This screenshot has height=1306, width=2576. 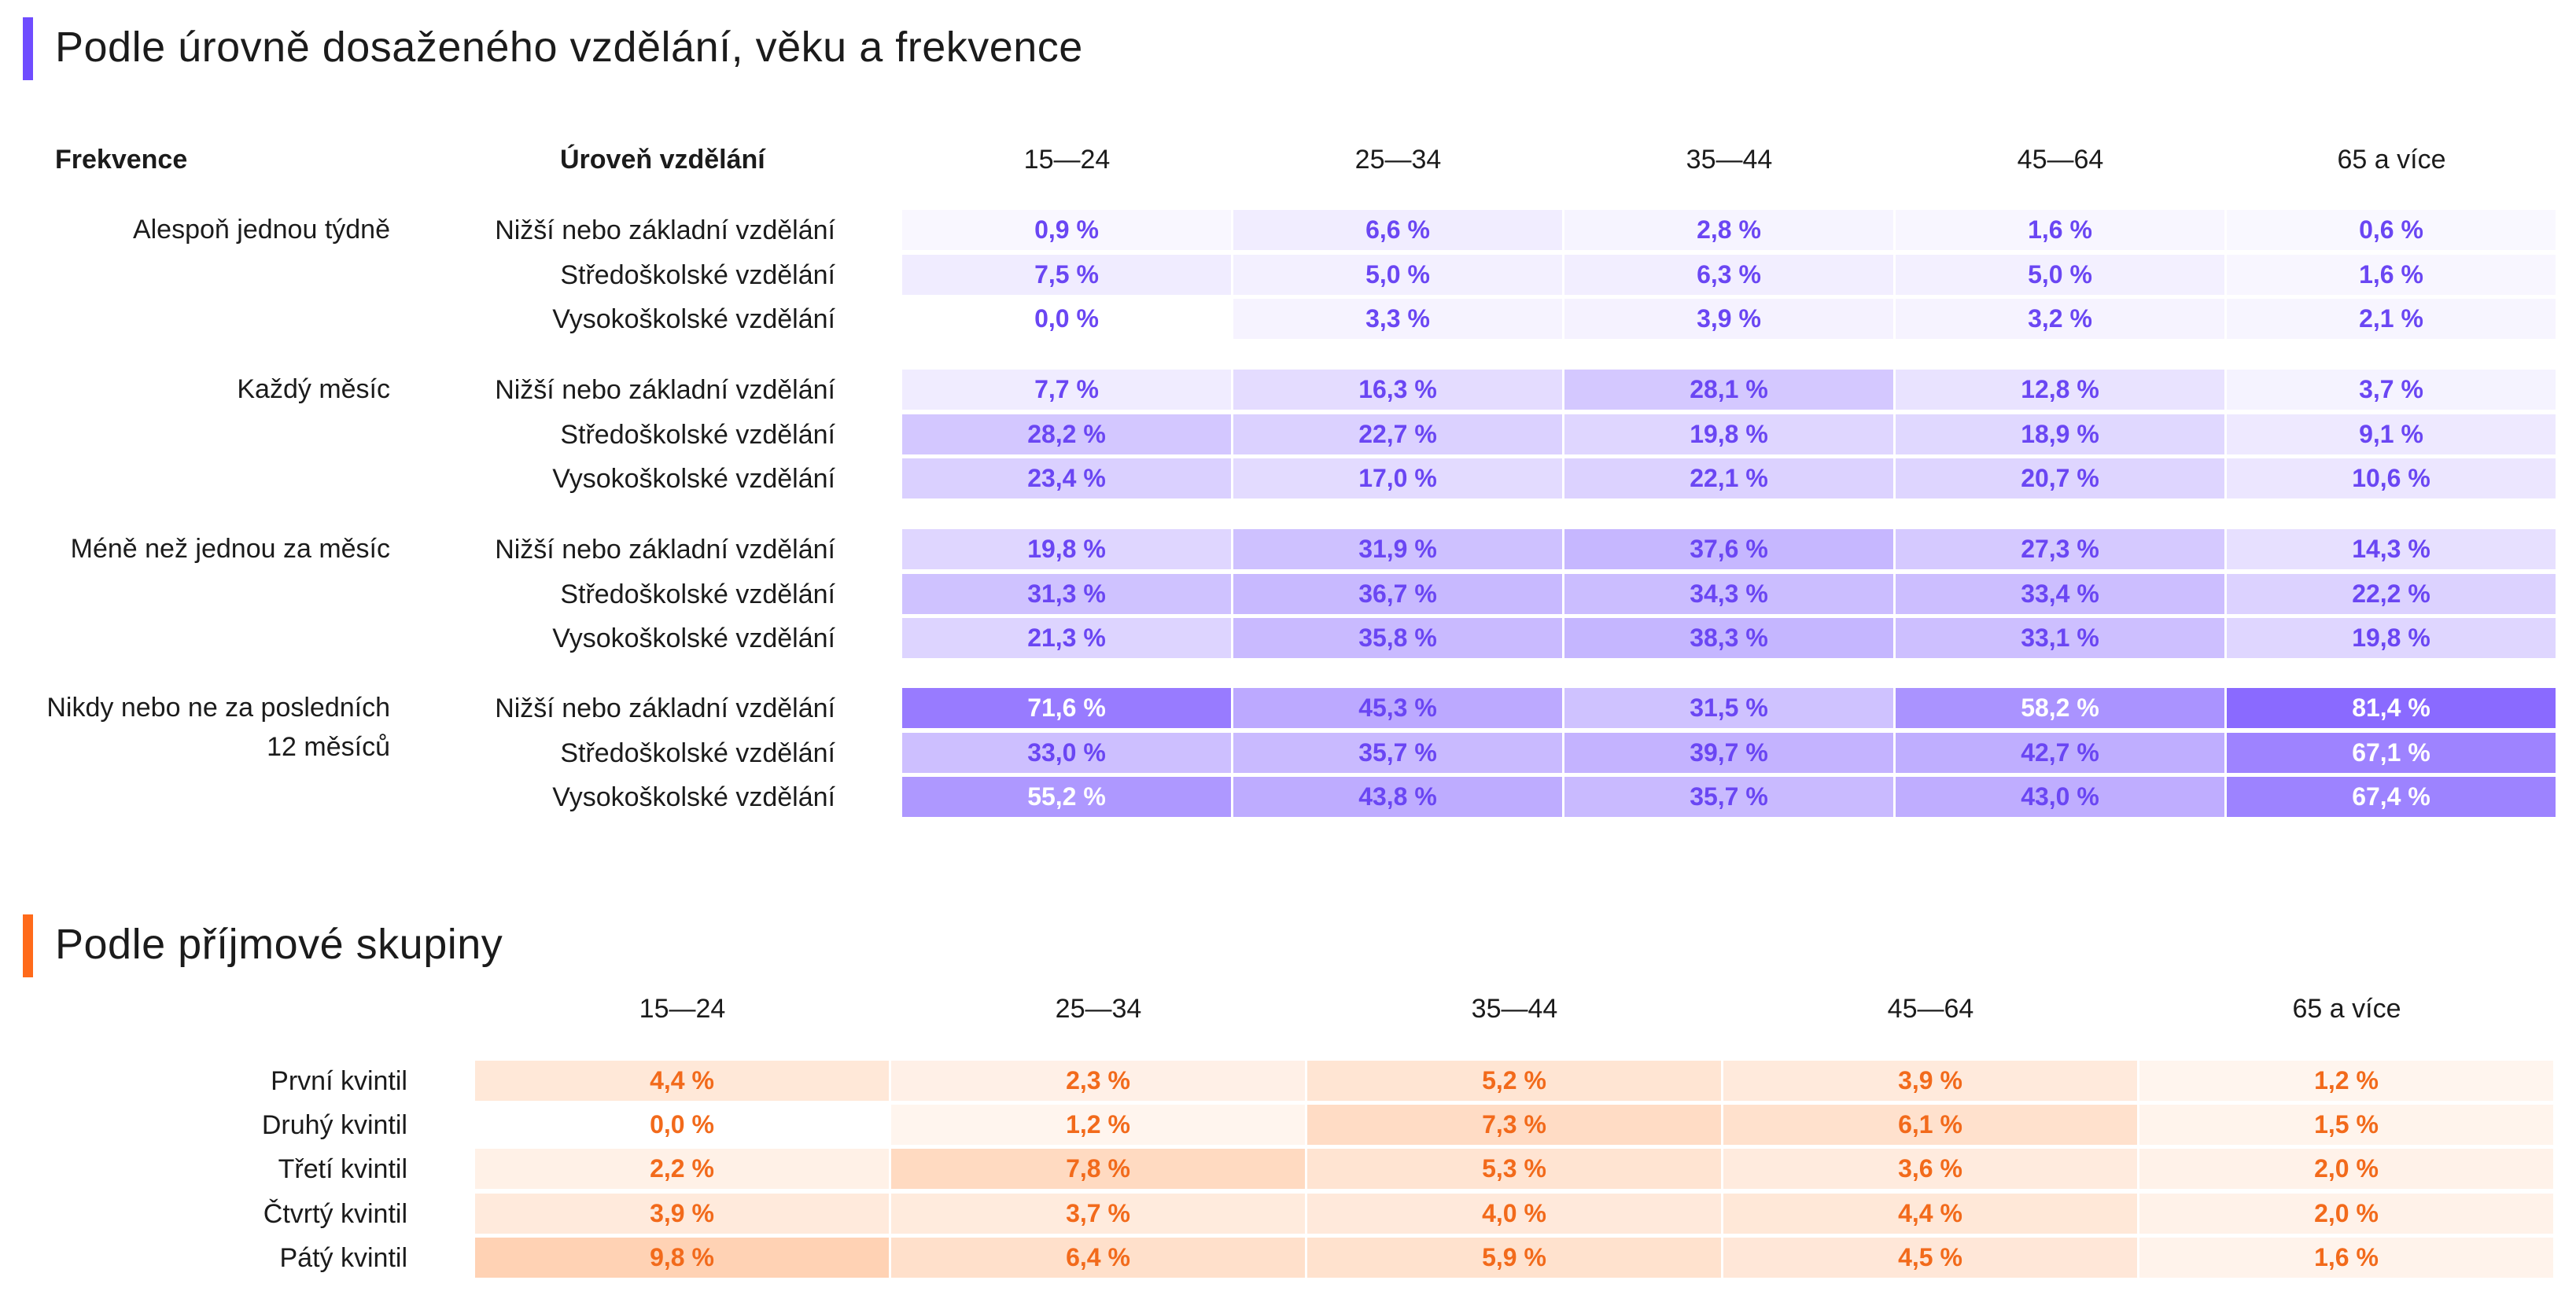 What do you see at coordinates (1098, 1169) in the screenshot?
I see `heatmap-cell: 7,8 %` at bounding box center [1098, 1169].